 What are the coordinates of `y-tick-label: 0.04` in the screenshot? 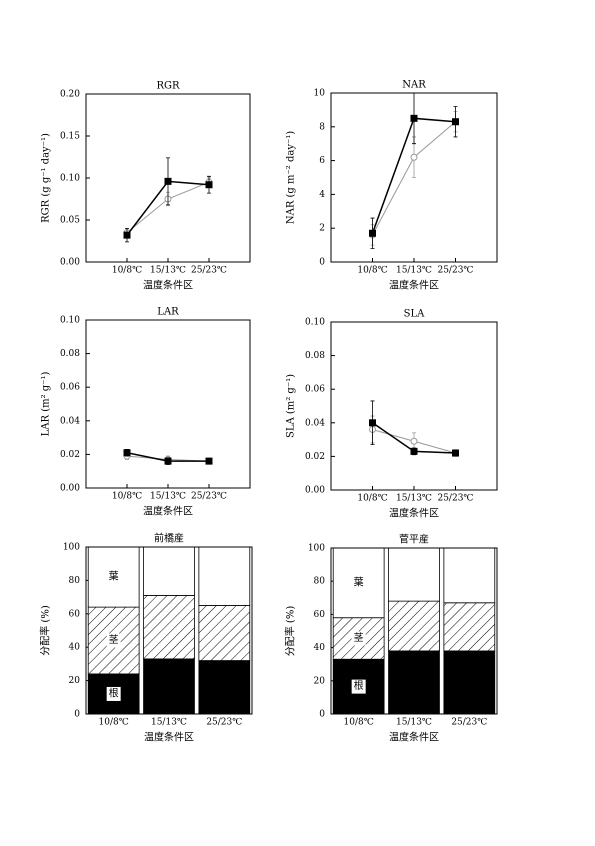 It's located at (70, 421).